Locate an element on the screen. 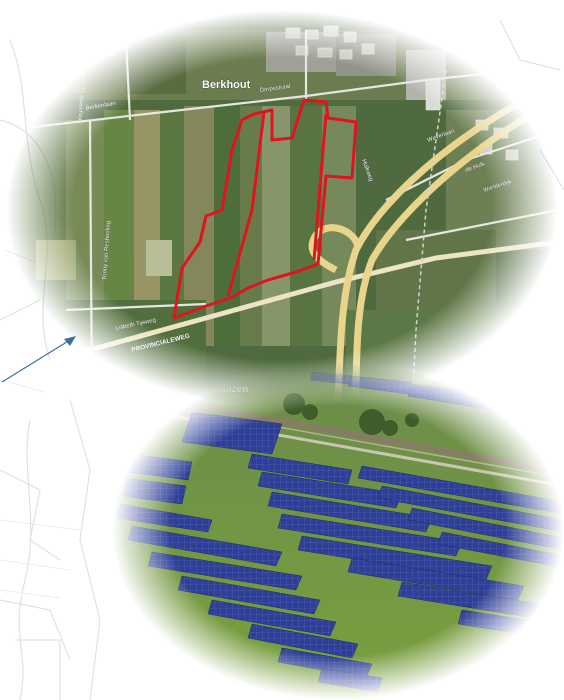 The image size is (564, 700). highlighted-plot-outline is located at coordinates (265, 209).